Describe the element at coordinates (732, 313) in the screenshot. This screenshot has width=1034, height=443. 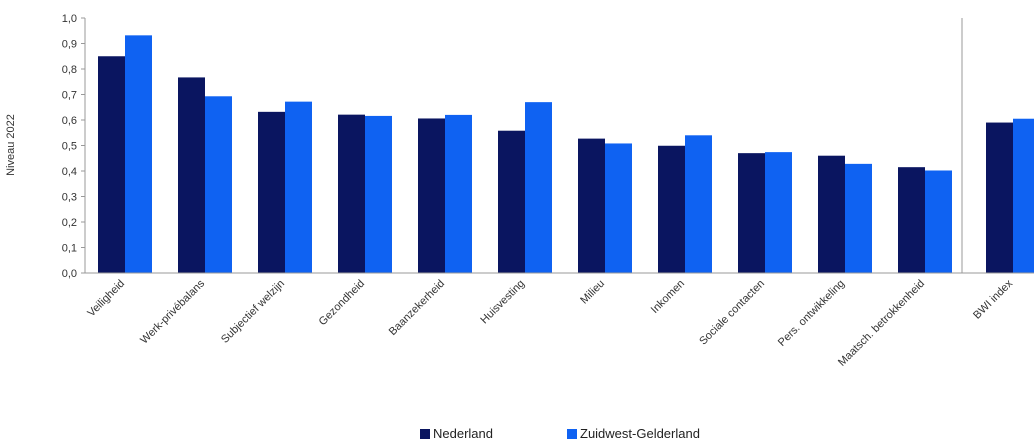
I see `x-tick-label: Sociale contacten` at that location.